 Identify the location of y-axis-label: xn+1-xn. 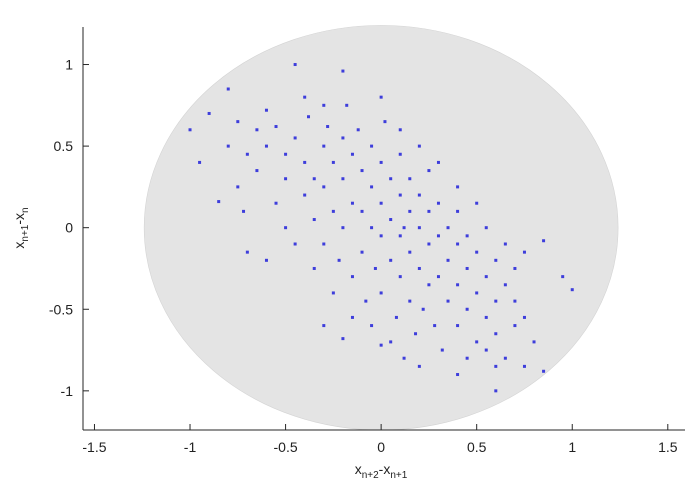
(21, 227).